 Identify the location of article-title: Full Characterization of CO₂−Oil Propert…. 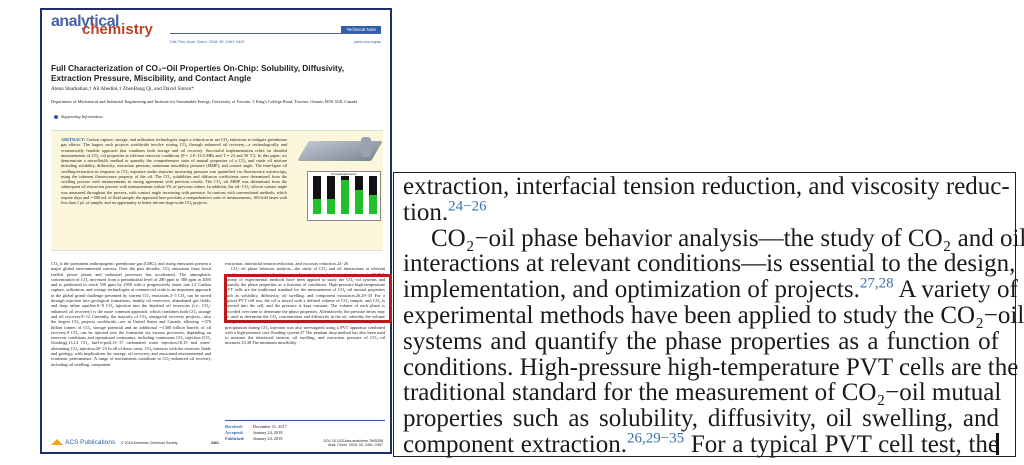
(198, 73).